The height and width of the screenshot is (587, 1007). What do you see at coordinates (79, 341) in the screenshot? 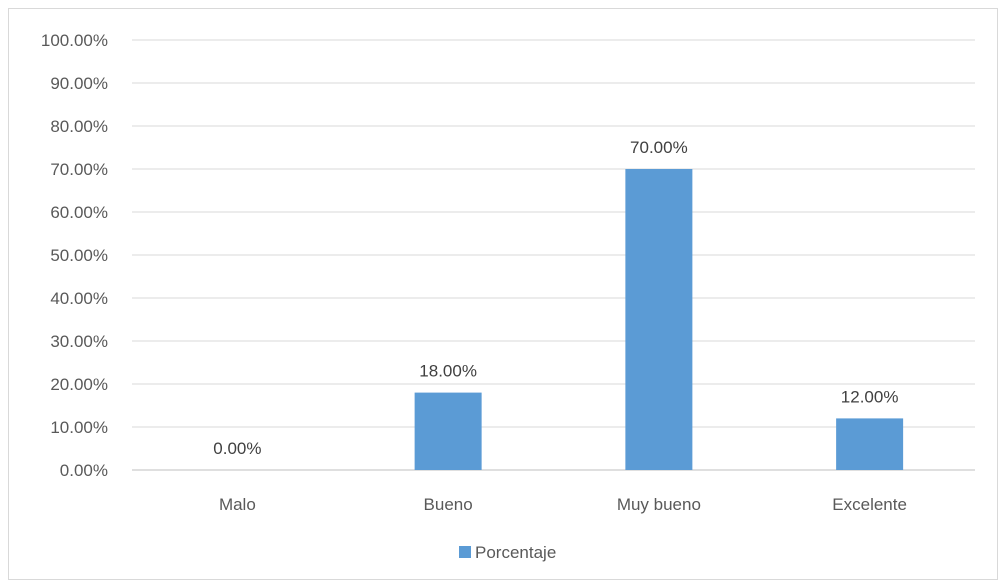
I see `y-tick-label: 30.00%` at bounding box center [79, 341].